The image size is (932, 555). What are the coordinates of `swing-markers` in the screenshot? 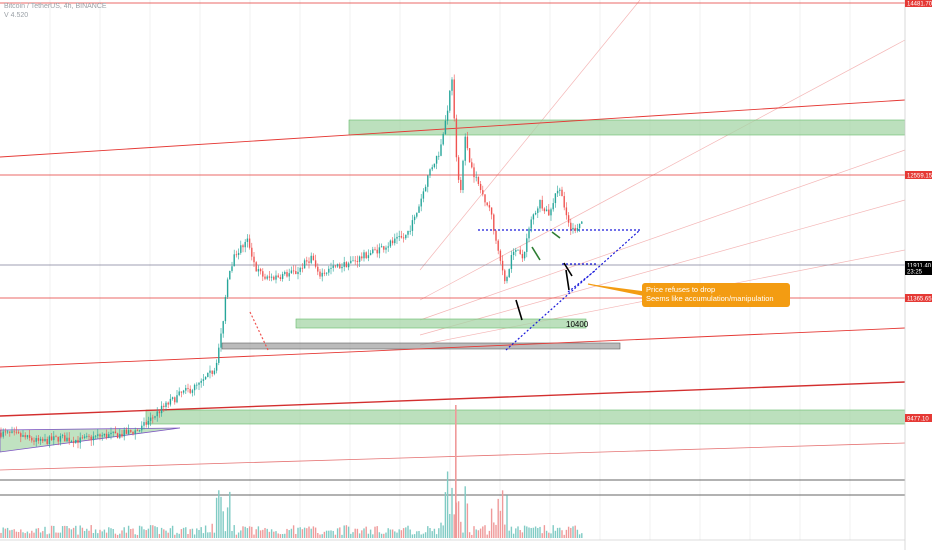 It's located at (544, 291).